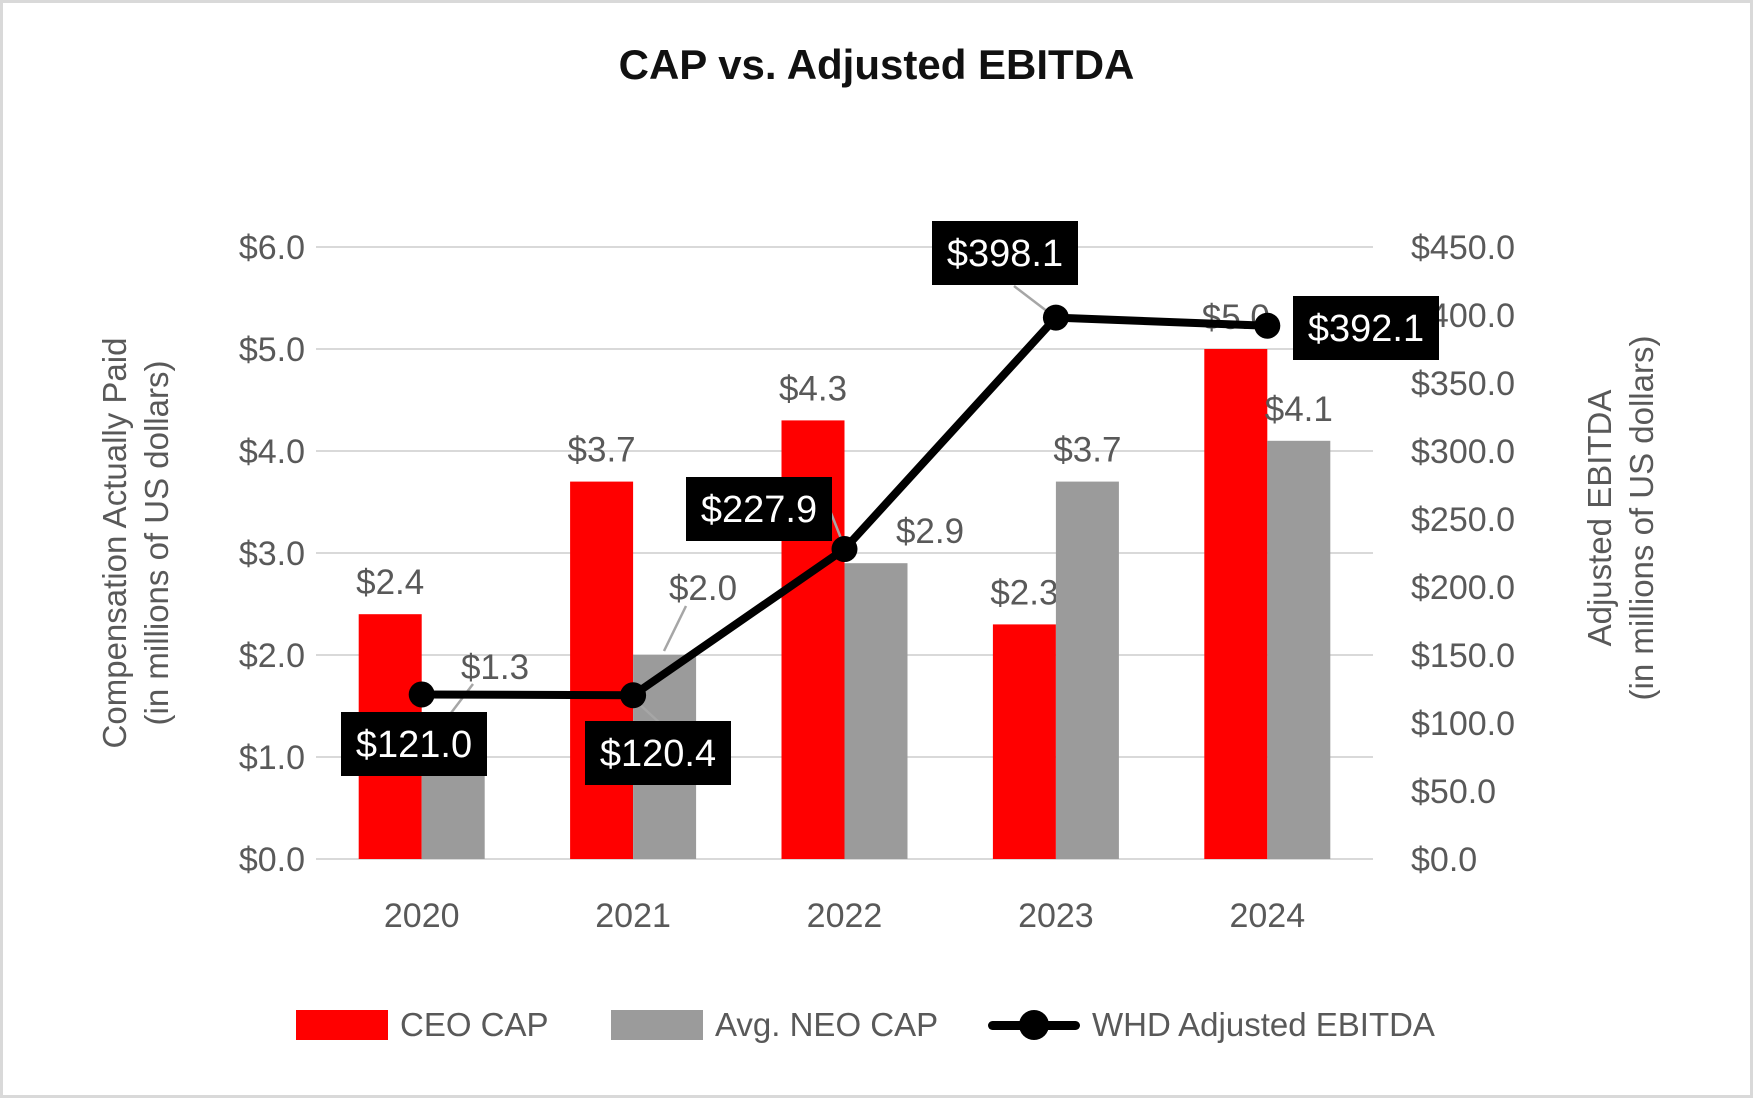  I want to click on left-axis-tick-label: $0.0, so click(272, 860).